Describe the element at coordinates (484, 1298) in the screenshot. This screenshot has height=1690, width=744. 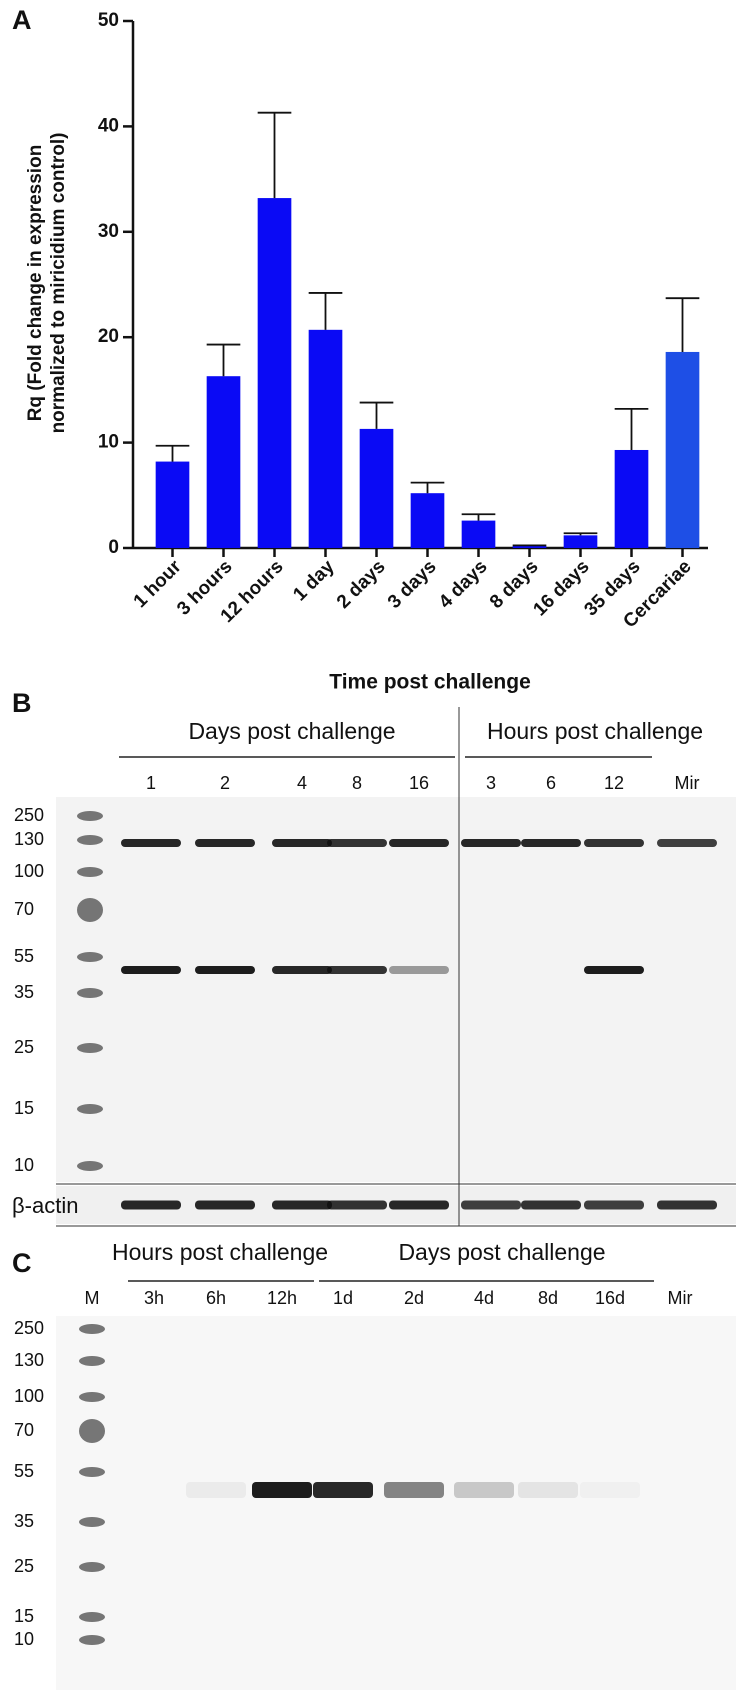
I see `lane-label: 4d` at that location.